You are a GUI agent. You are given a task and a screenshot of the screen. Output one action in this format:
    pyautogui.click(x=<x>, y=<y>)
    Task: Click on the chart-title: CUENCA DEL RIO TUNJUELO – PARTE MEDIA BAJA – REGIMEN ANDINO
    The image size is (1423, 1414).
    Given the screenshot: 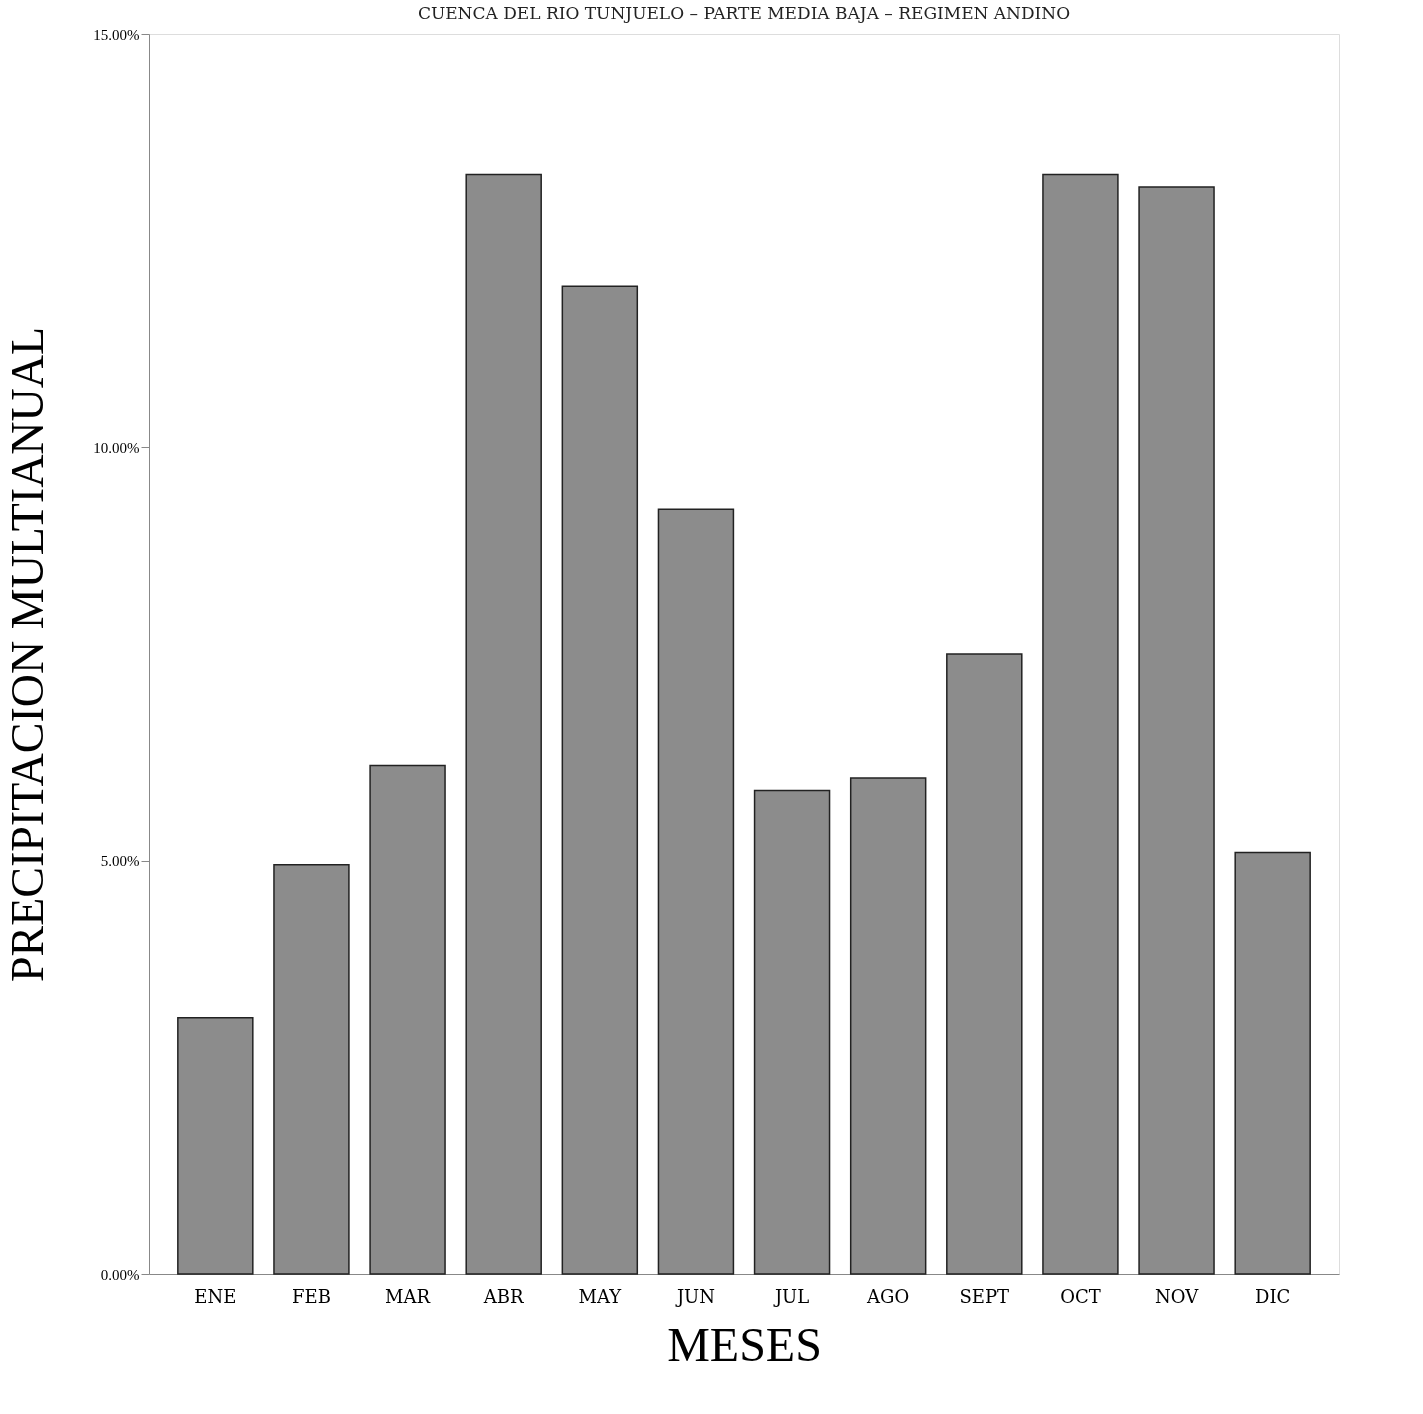 What is the action you would take?
    pyautogui.click(x=744, y=13)
    